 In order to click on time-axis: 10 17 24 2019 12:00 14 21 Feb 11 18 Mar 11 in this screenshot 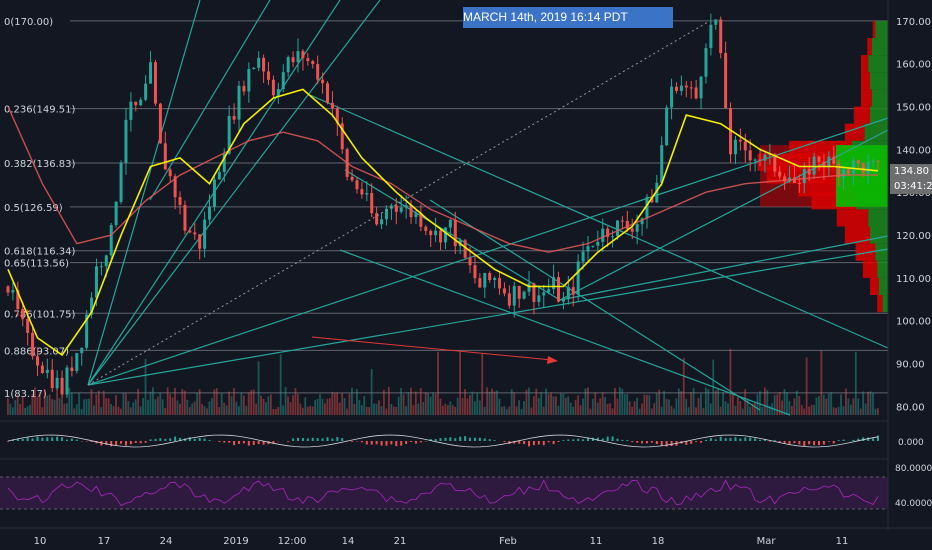, I will do `click(466, 537)`.